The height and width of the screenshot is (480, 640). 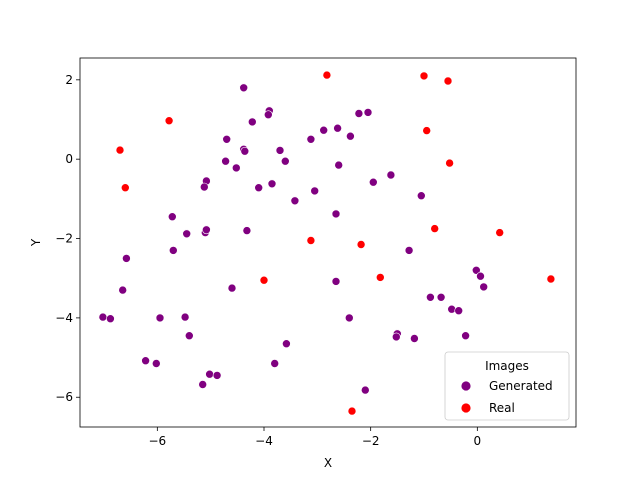 I want to click on legend-label-real: Real, so click(x=502, y=408).